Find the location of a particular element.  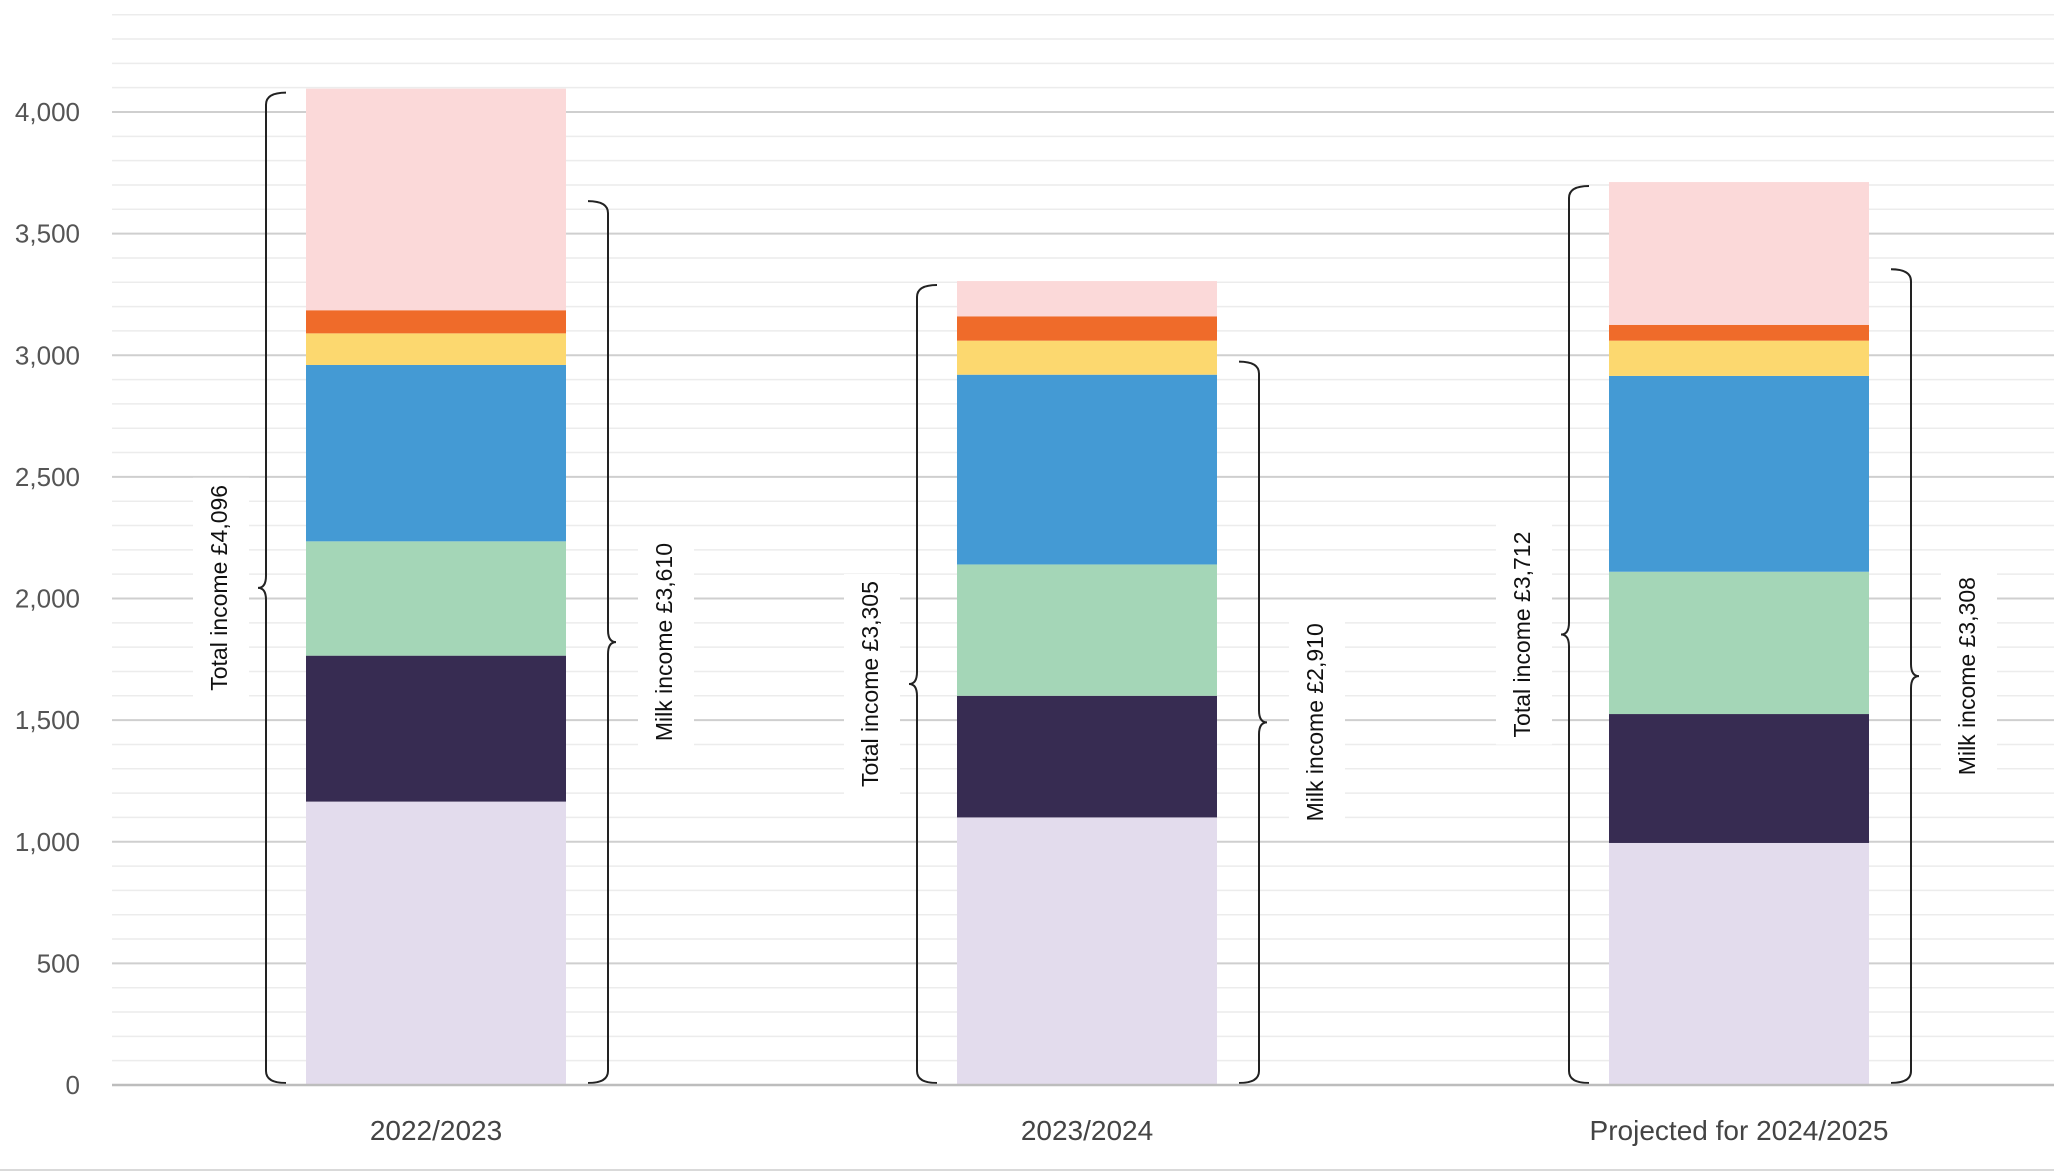

y-tick-label: 0 is located at coordinates (73, 1085).